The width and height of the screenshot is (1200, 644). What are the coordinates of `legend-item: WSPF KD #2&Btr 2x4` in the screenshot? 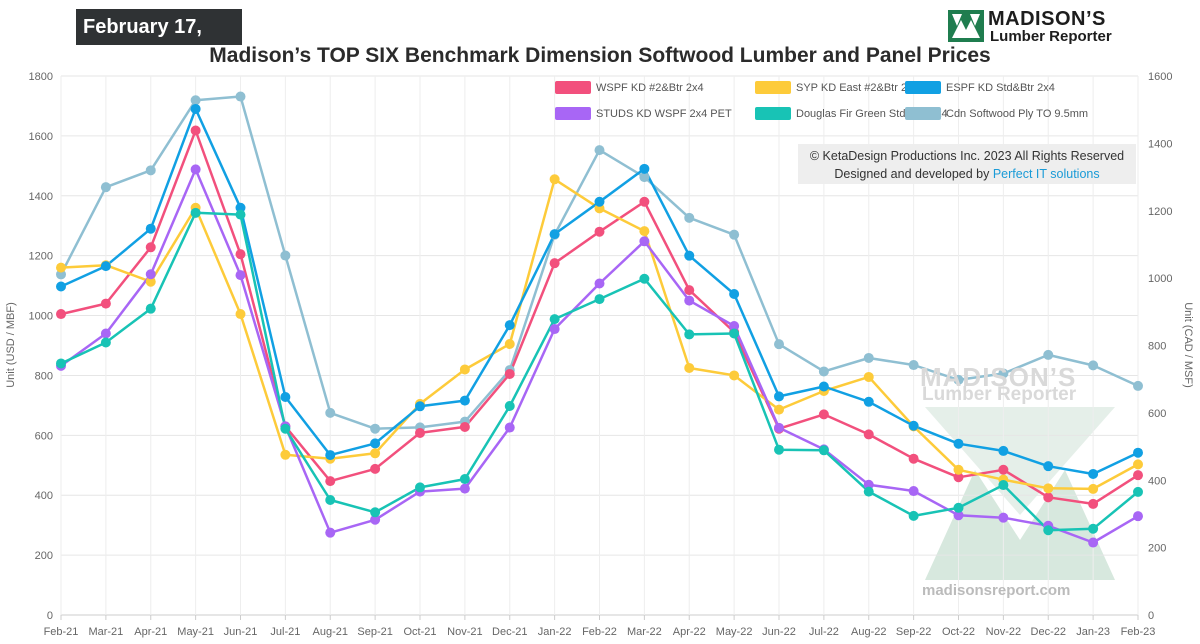 It's located at (629, 88).